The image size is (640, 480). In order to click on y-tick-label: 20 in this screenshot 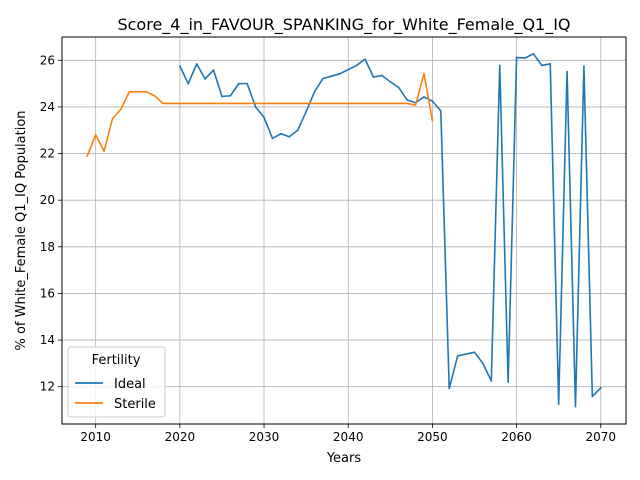, I will do `click(47, 200)`.